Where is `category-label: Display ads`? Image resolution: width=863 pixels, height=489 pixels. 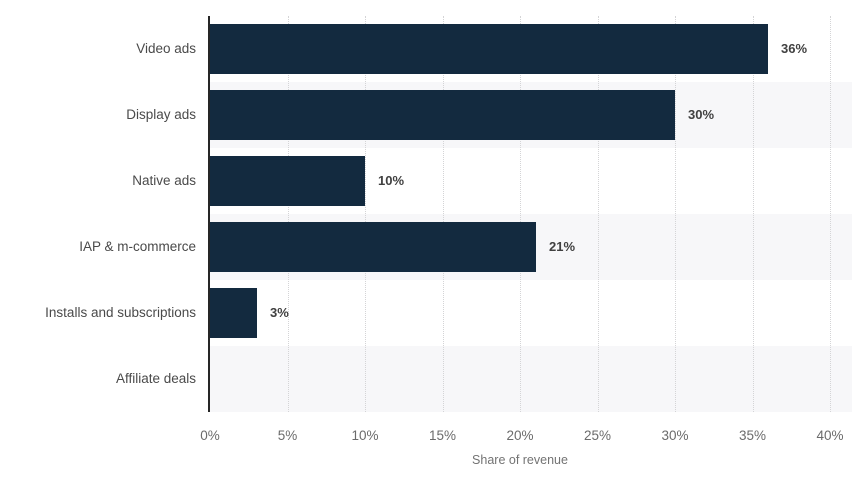 category-label: Display ads is located at coordinates (161, 114).